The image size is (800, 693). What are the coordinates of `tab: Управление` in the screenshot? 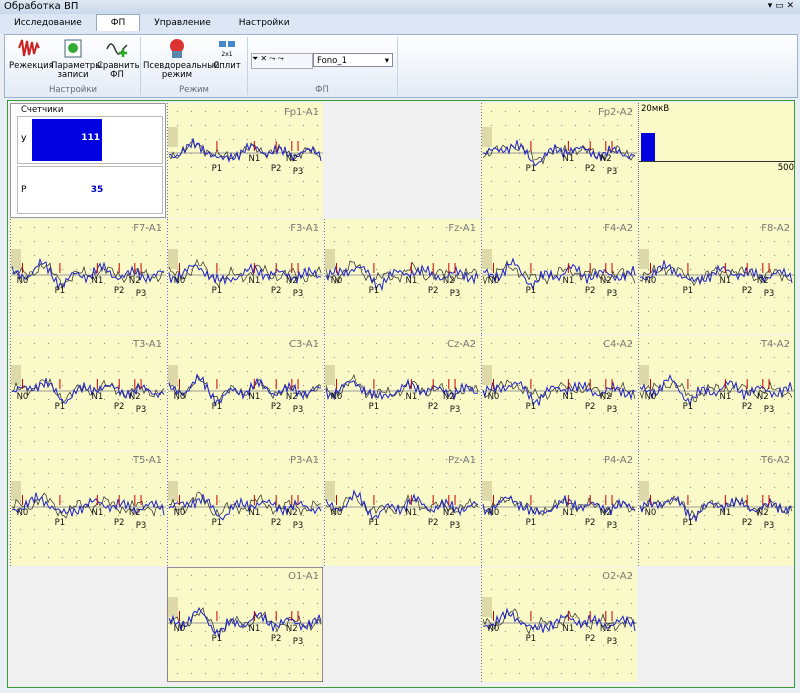 It's located at (182, 23).